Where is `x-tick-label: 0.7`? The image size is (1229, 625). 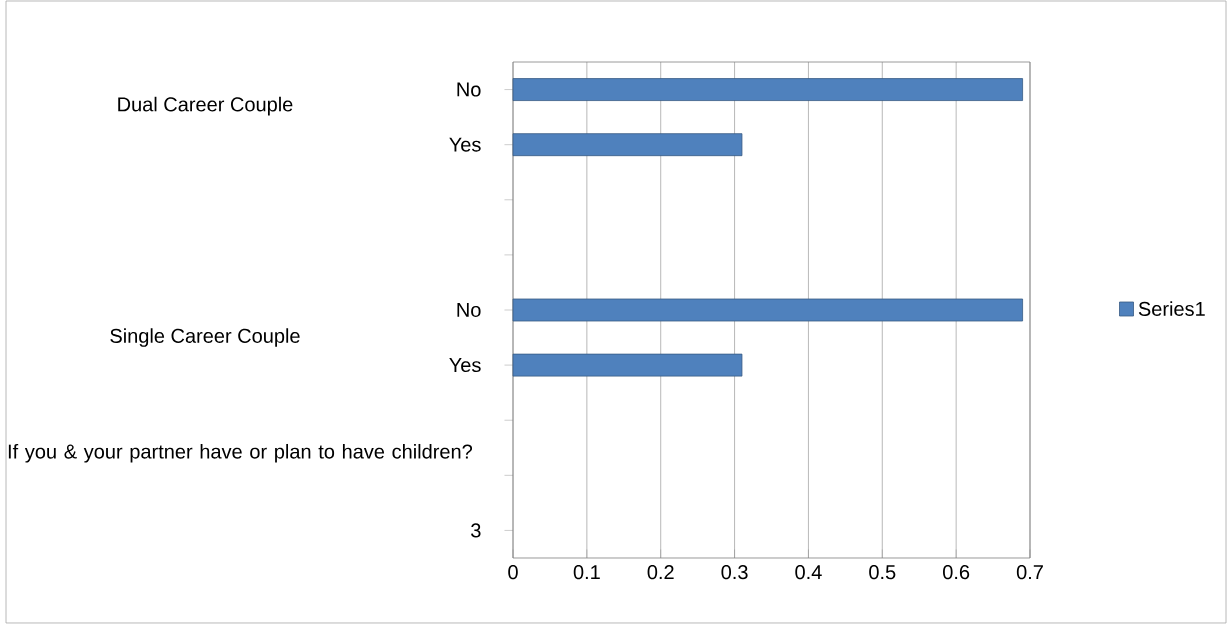
x-tick-label: 0.7 is located at coordinates (1029, 572).